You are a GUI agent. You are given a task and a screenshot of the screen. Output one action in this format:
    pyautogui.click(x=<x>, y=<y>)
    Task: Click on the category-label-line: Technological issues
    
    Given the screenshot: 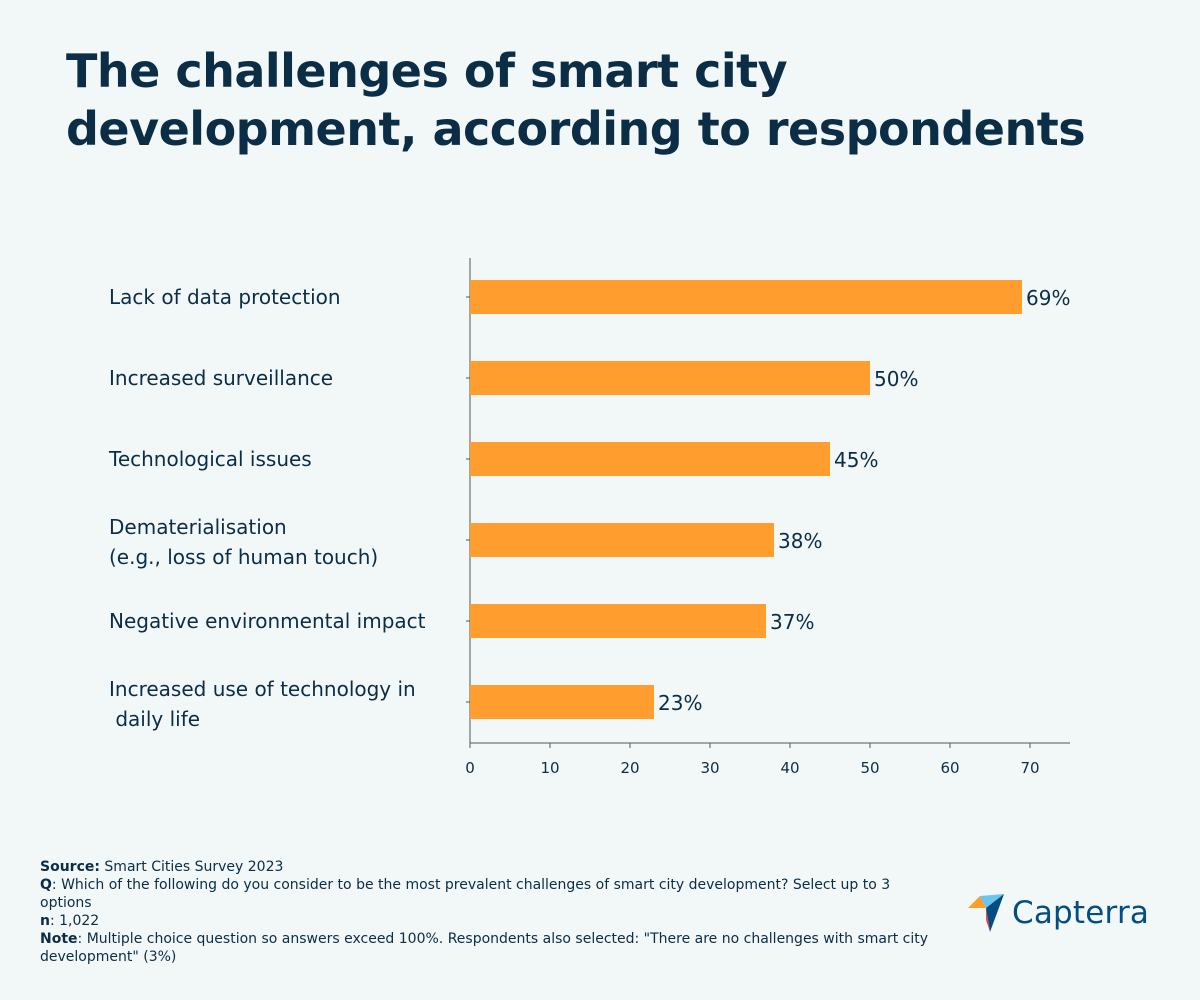 What is the action you would take?
    pyautogui.click(x=210, y=459)
    